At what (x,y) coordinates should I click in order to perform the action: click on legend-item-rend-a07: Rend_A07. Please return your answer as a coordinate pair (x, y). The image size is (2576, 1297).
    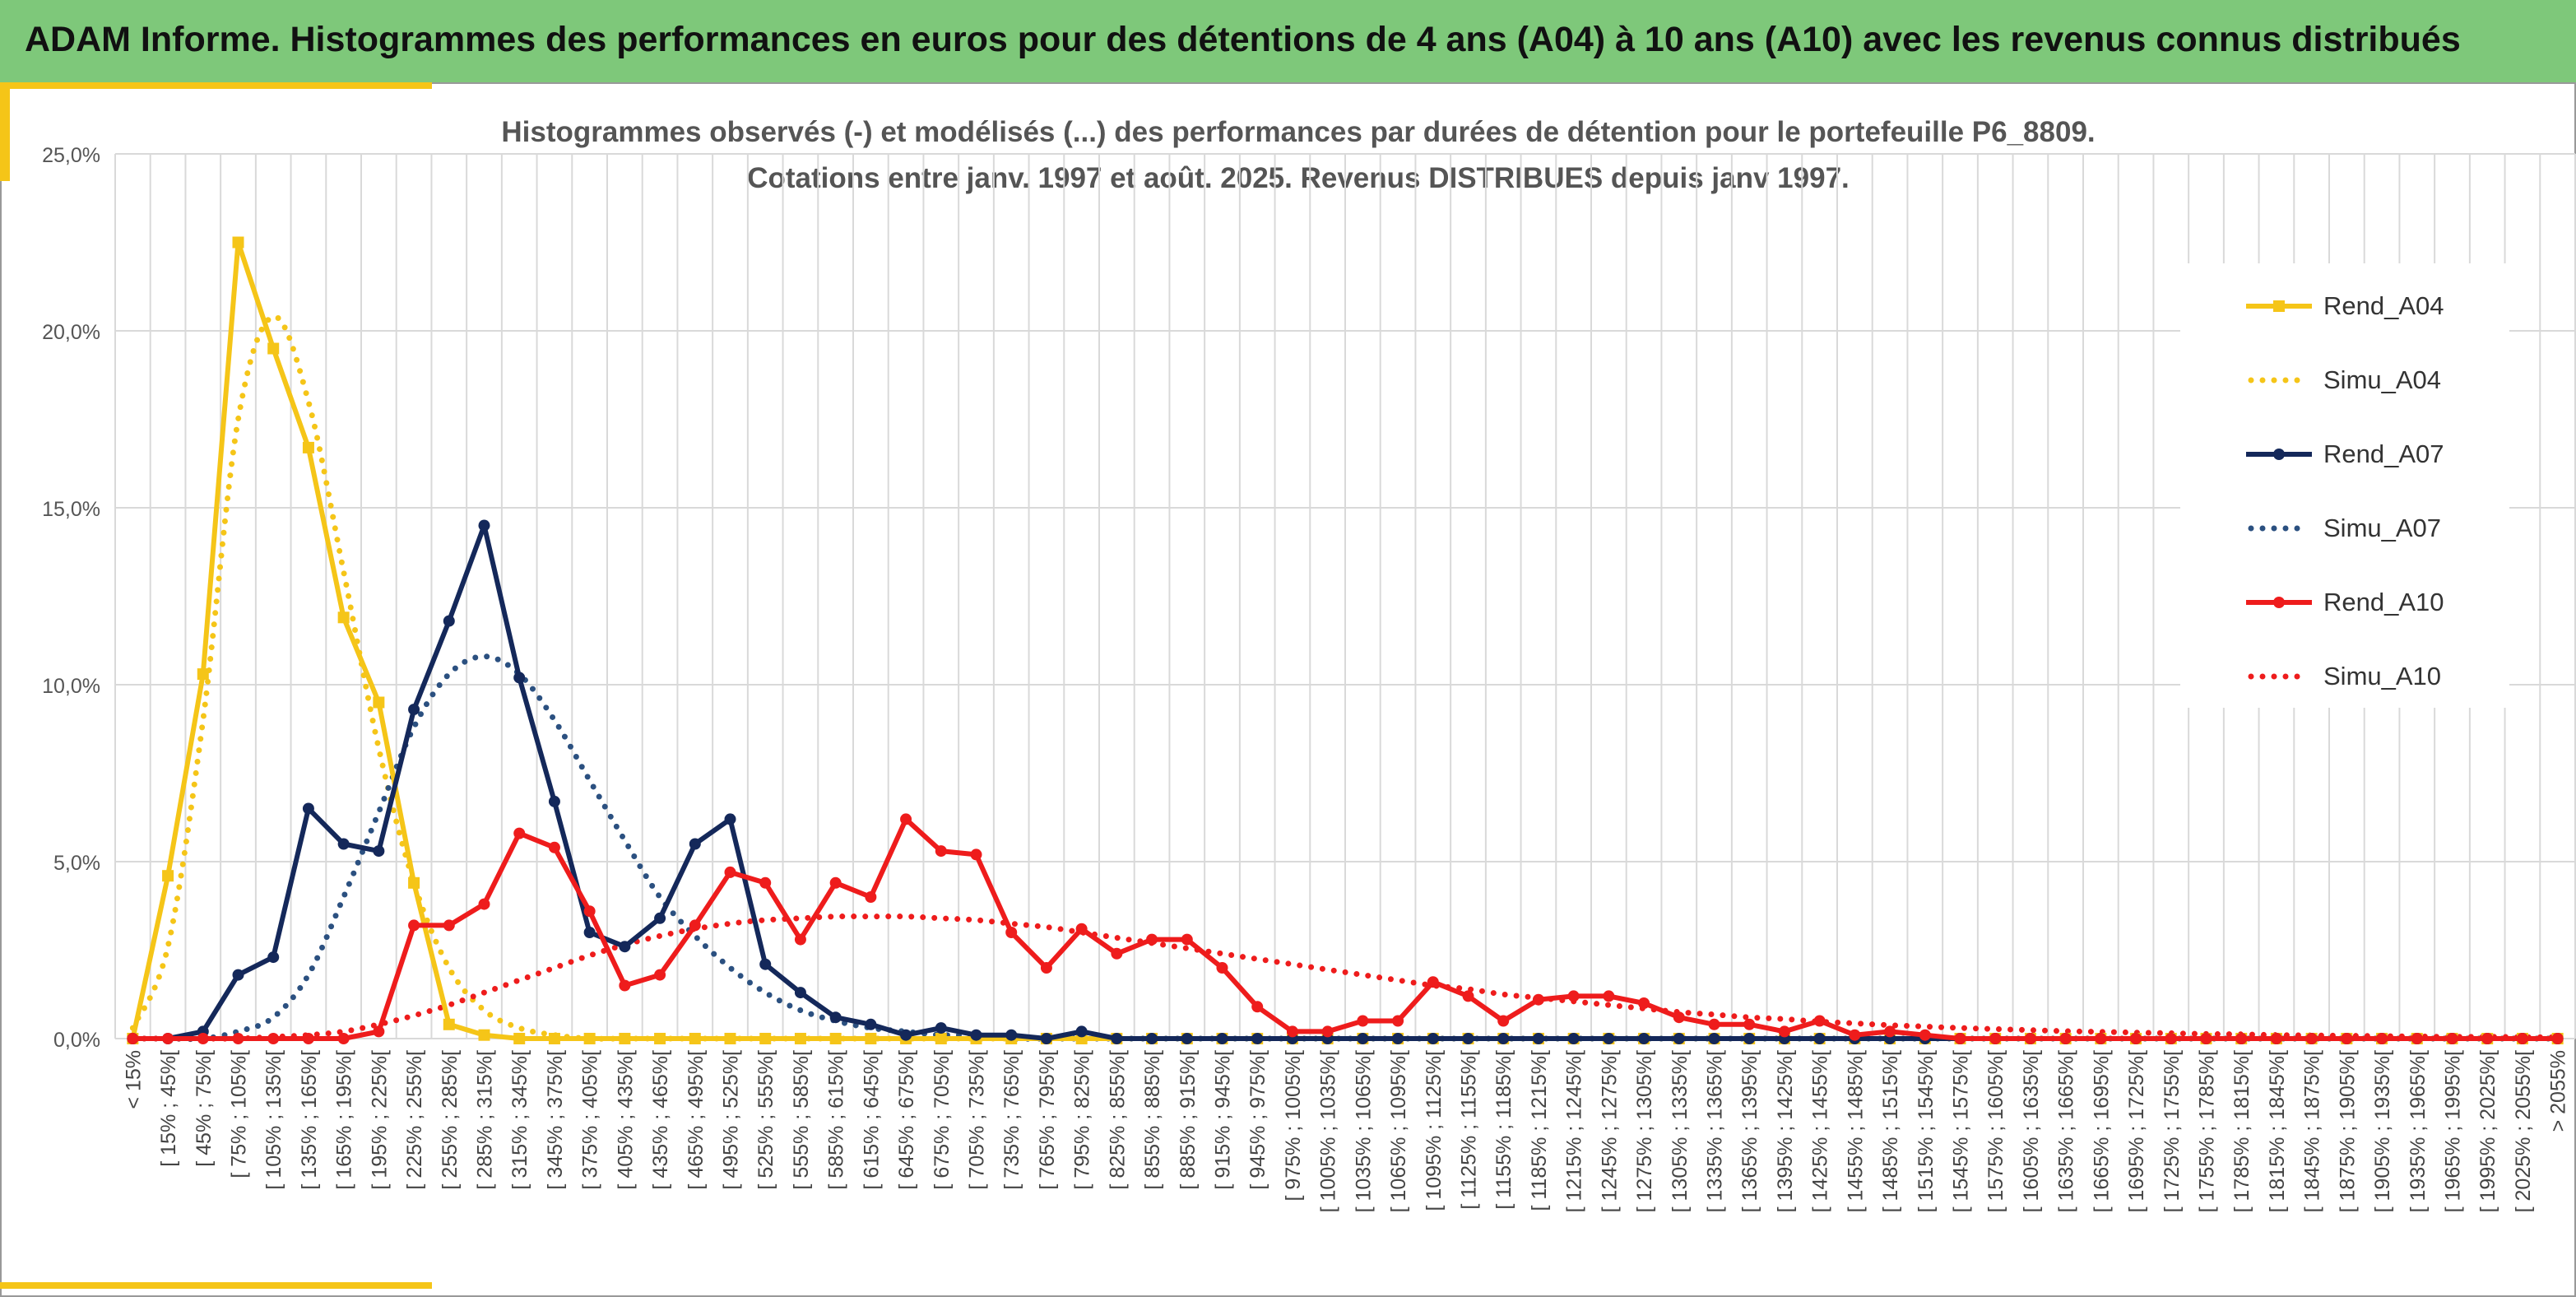
    Looking at the image, I should click on (2345, 454).